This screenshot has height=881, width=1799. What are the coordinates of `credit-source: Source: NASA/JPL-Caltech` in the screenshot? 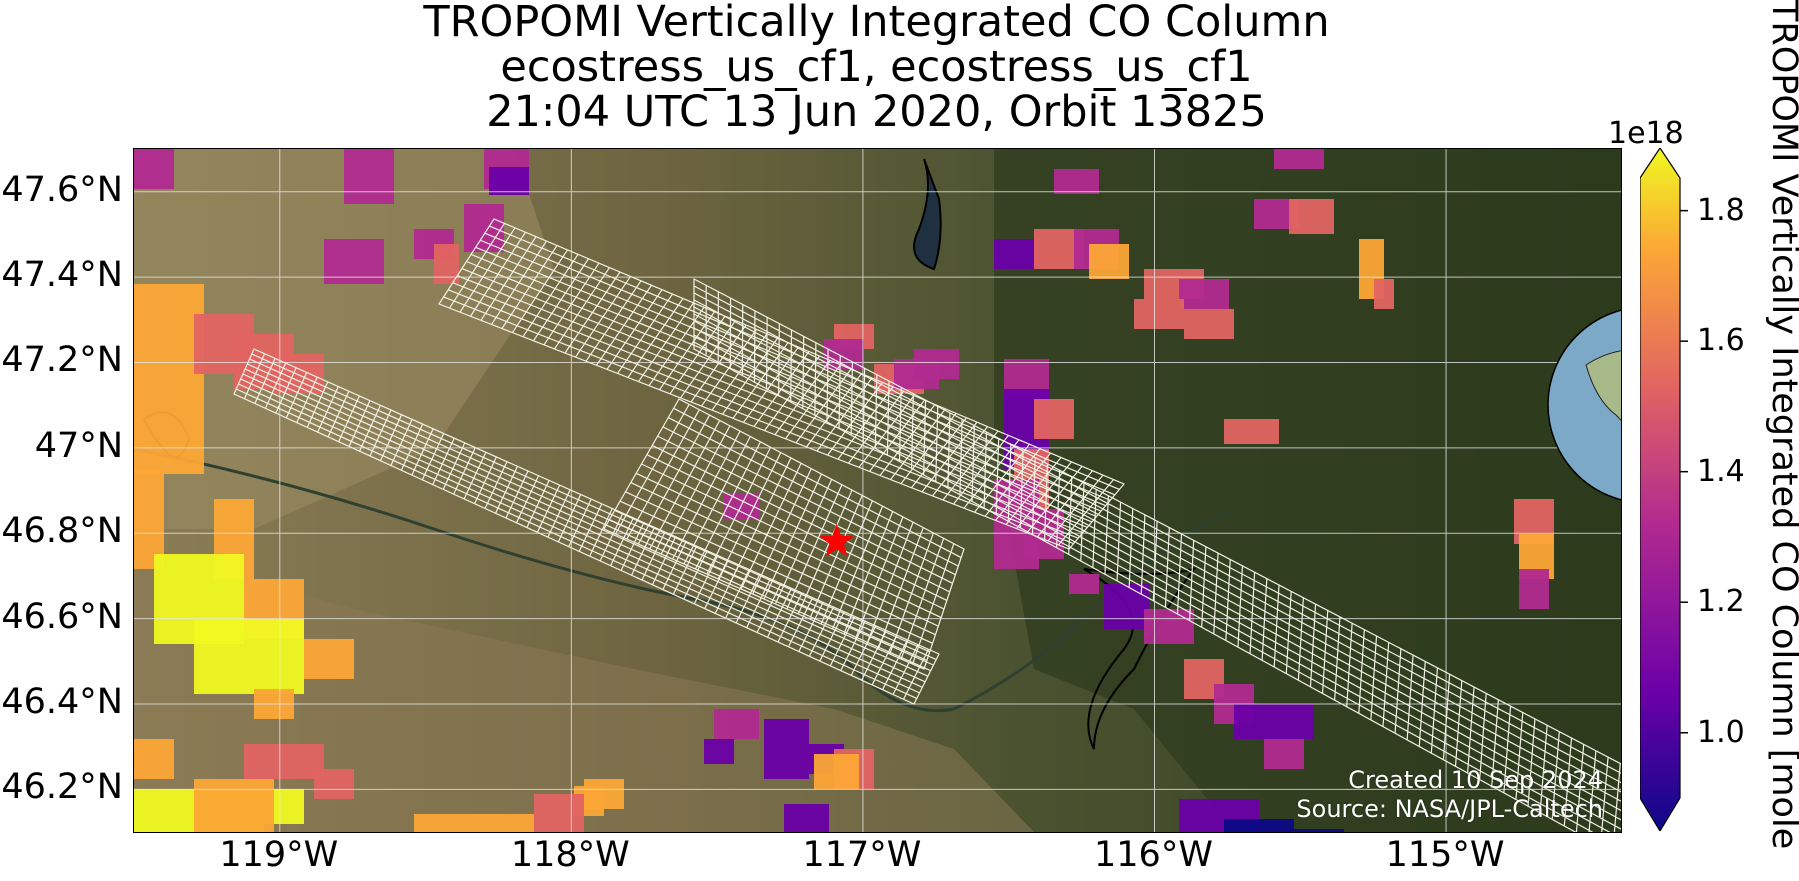 It's located at (1449, 809).